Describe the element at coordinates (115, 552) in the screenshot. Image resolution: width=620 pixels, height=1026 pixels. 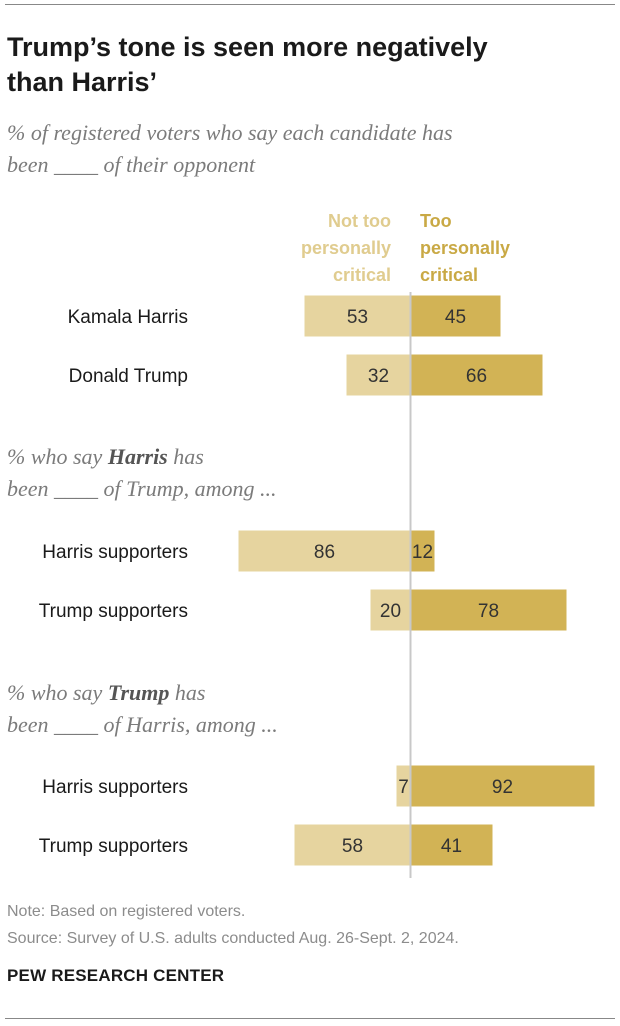
I see `row-label-g1-r0: Harris supporters` at that location.